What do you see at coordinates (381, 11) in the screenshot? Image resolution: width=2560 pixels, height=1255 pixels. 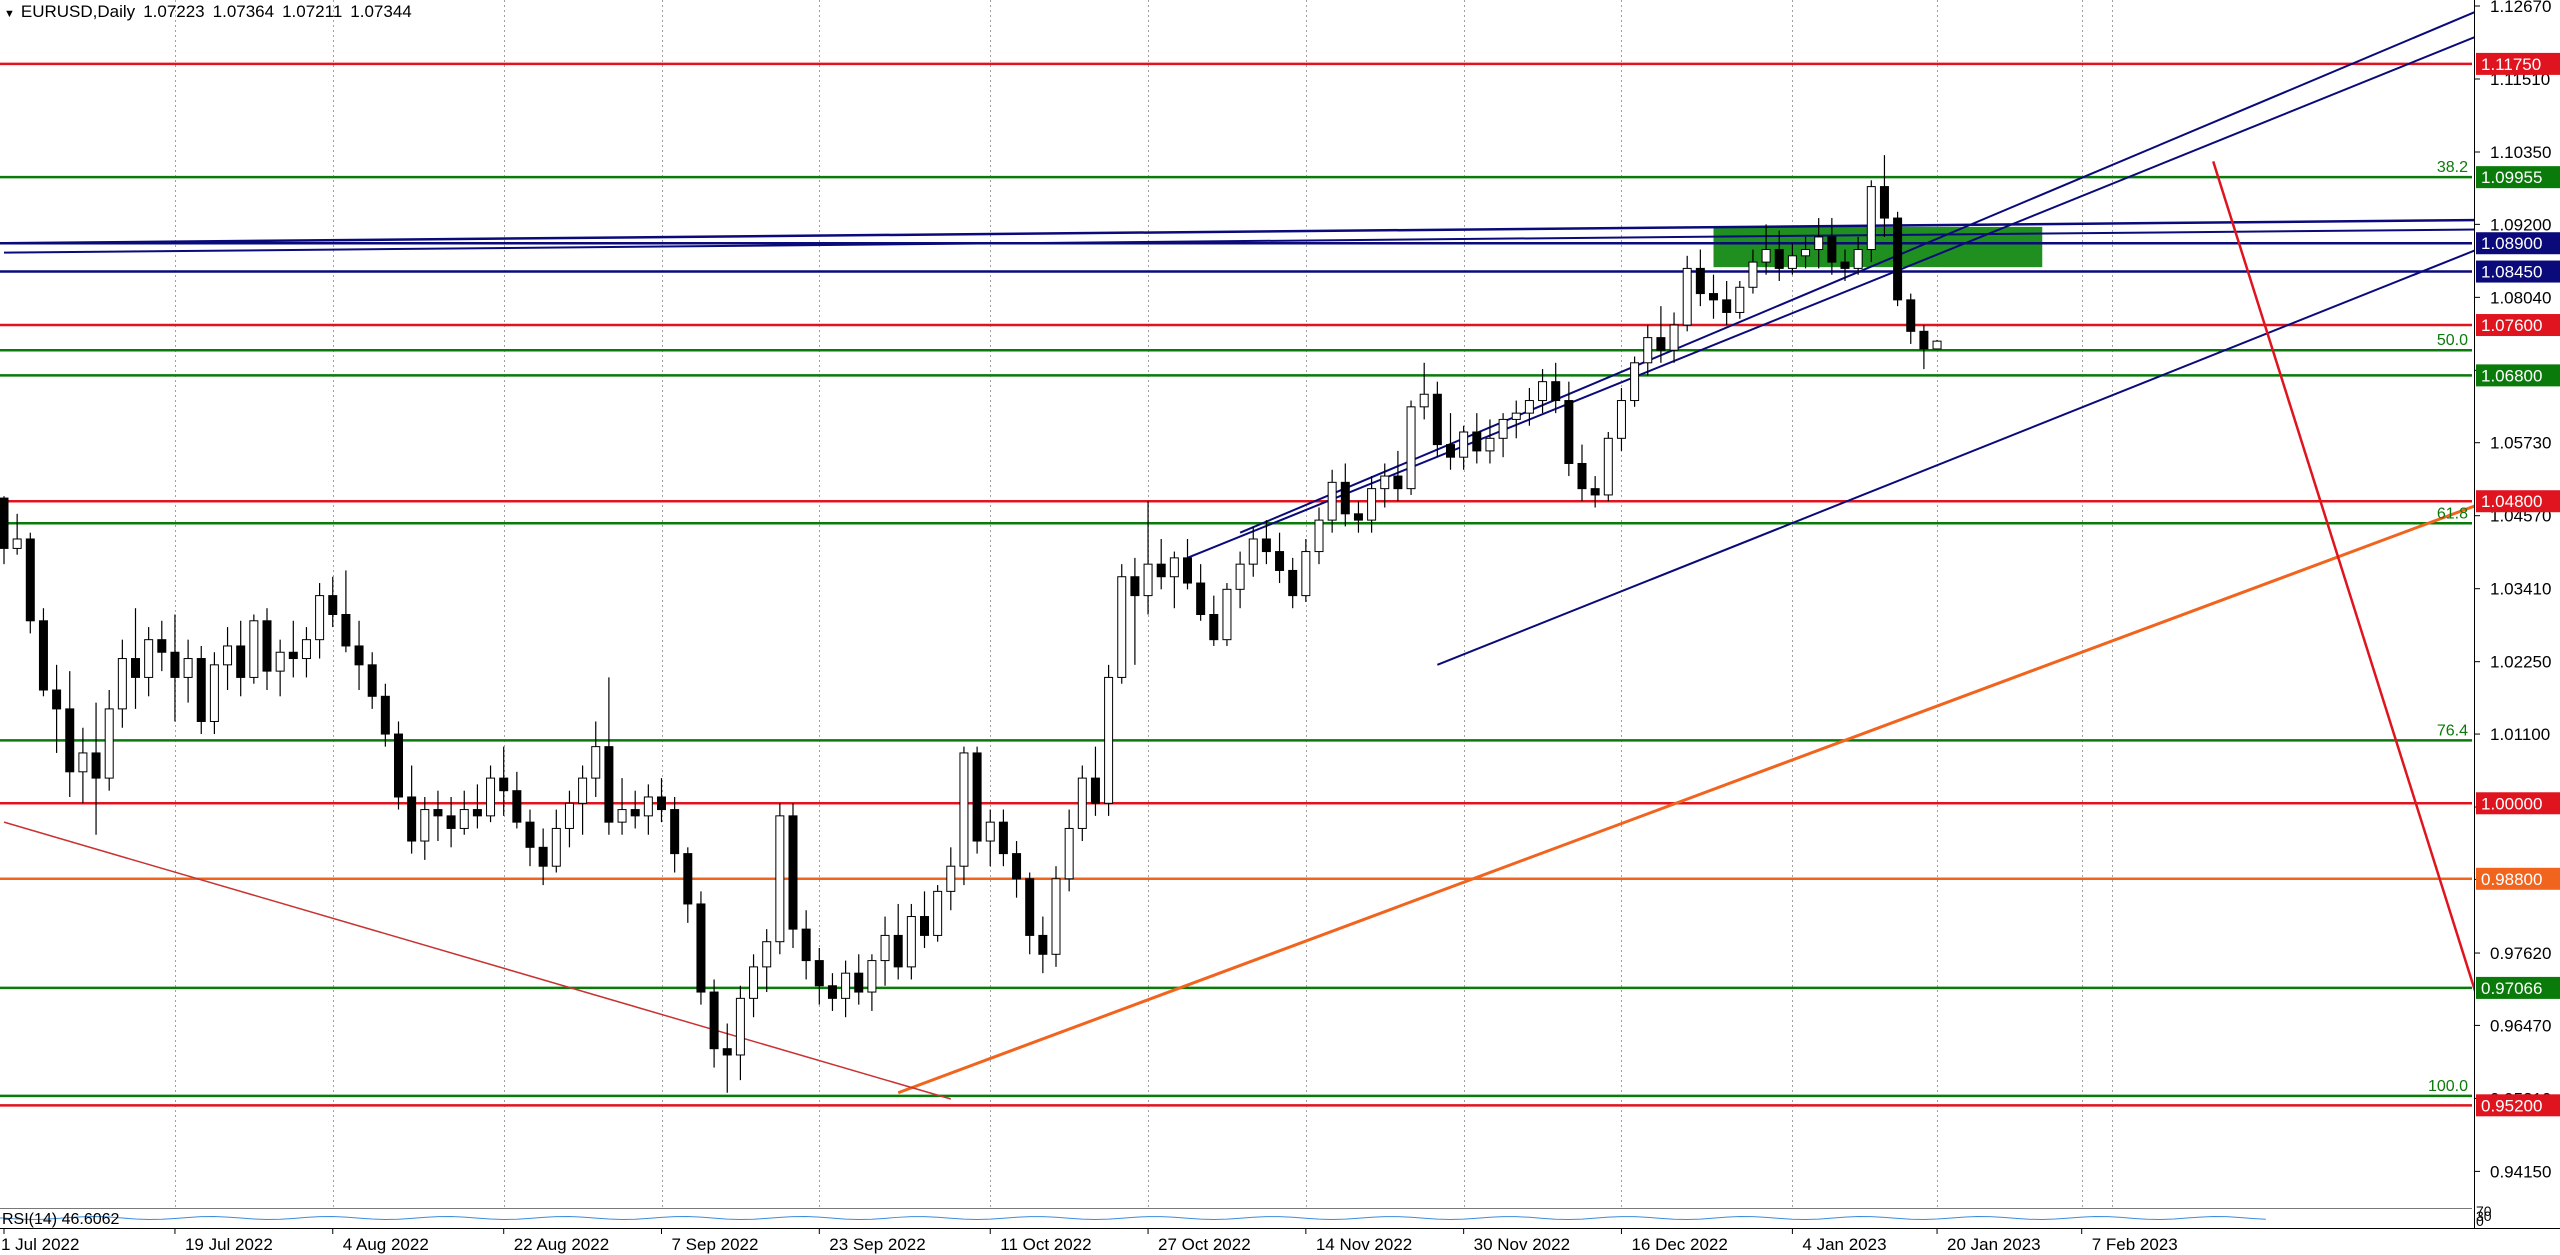 I see `ohlc-close: 1.07344` at bounding box center [381, 11].